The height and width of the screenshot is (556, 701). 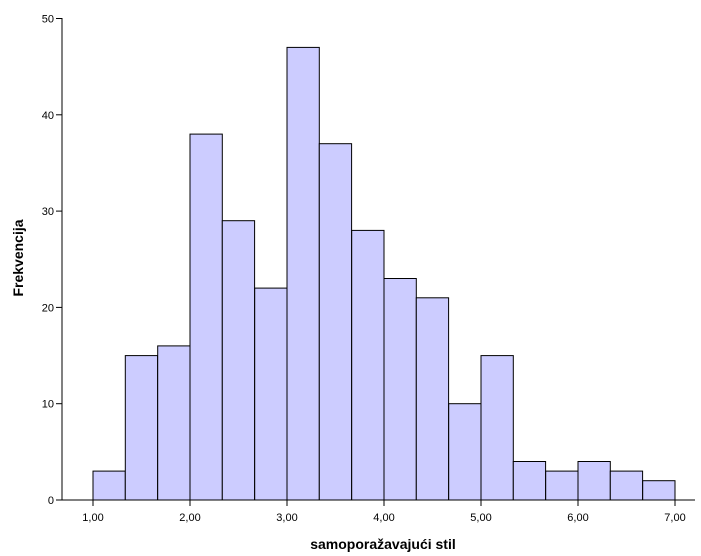 What do you see at coordinates (383, 518) in the screenshot?
I see `x-tick-label: 4,00` at bounding box center [383, 518].